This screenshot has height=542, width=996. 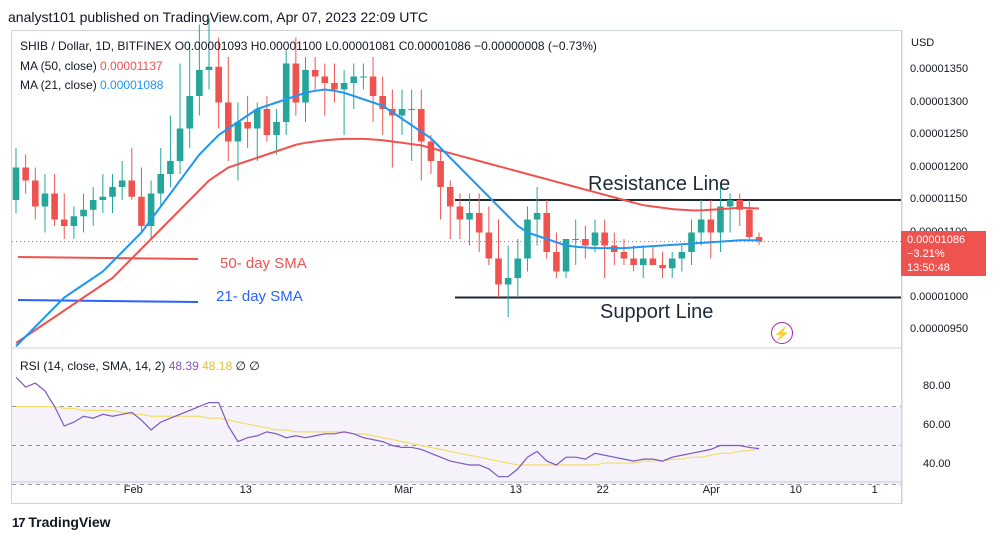 I want to click on rsi-line, so click(x=387, y=427).